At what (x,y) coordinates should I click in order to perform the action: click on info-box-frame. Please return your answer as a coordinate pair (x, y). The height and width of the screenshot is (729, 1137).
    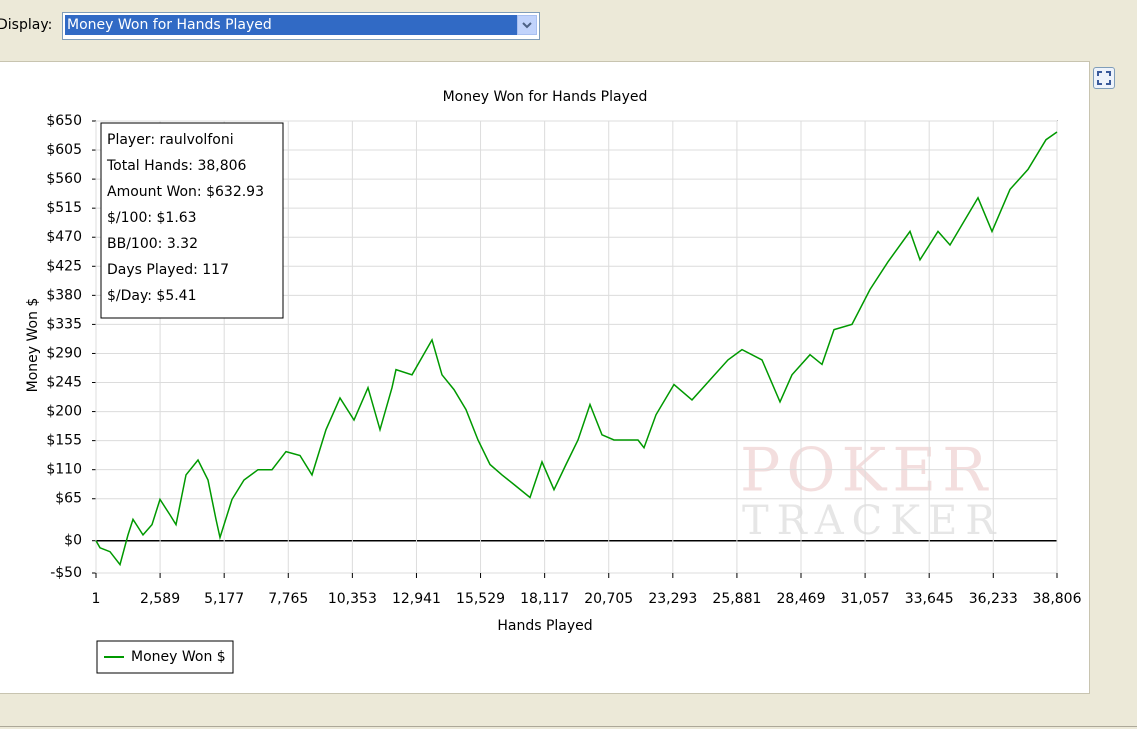
    Looking at the image, I should click on (192, 220).